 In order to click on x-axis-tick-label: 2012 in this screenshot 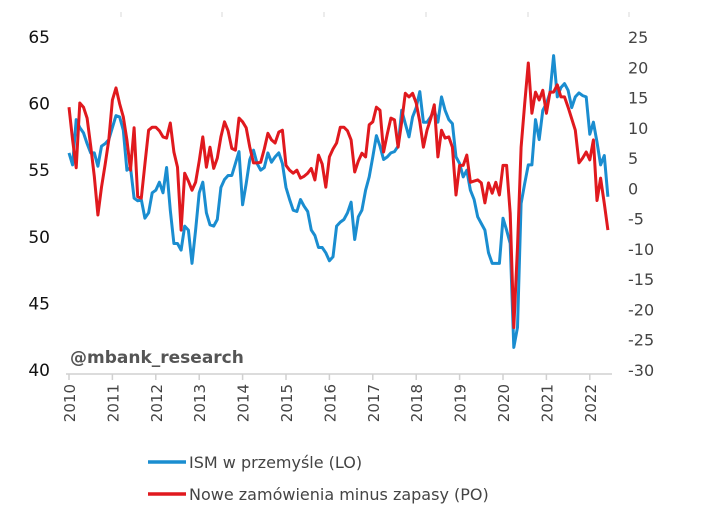, I will do `click(157, 403)`.